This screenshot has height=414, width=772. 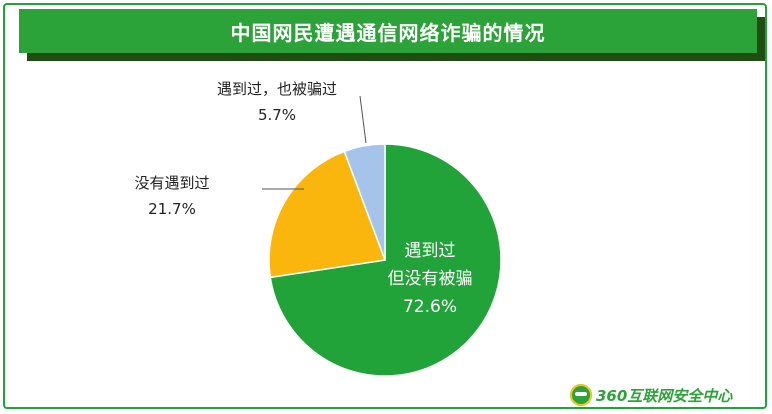 What do you see at coordinates (277, 102) in the screenshot?
I see `slice-label-2: 遇到过，也被骗过 5.7%` at bounding box center [277, 102].